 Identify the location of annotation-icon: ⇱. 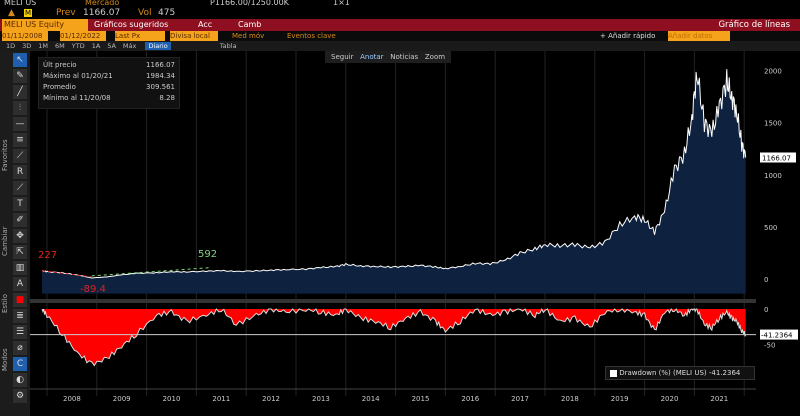
(20, 252).